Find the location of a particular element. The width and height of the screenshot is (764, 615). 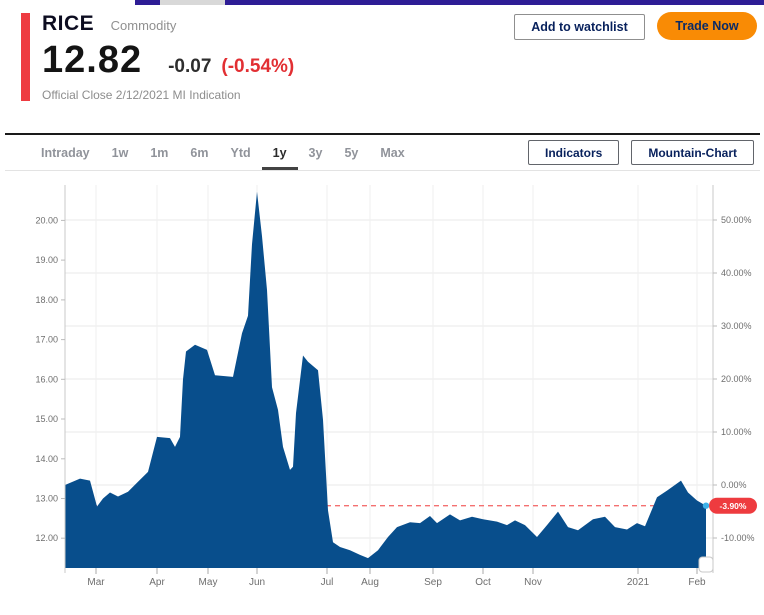

right-axis-label: 50.00% is located at coordinates (736, 220).